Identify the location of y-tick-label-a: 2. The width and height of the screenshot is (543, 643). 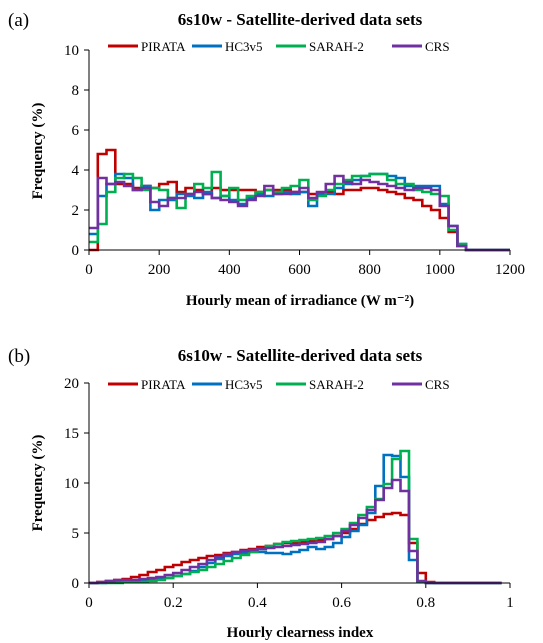
(76, 211).